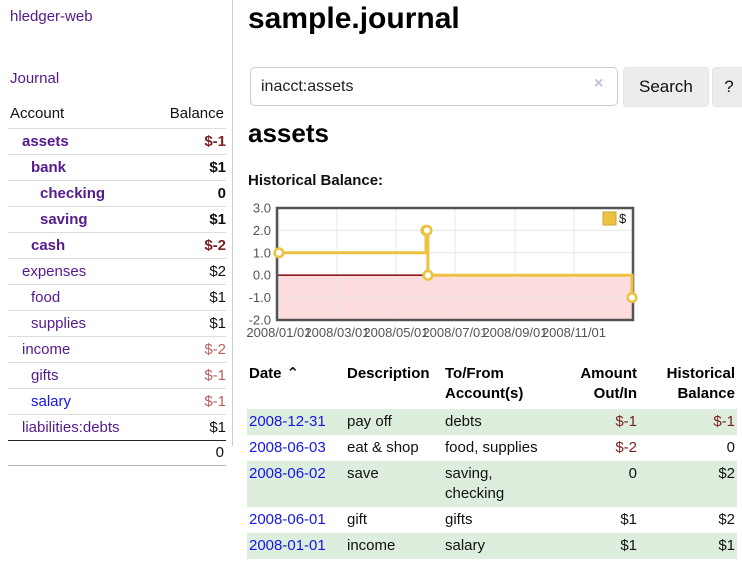  Describe the element at coordinates (274, 373) in the screenshot. I see `col-header-date: Date ⌃` at that location.